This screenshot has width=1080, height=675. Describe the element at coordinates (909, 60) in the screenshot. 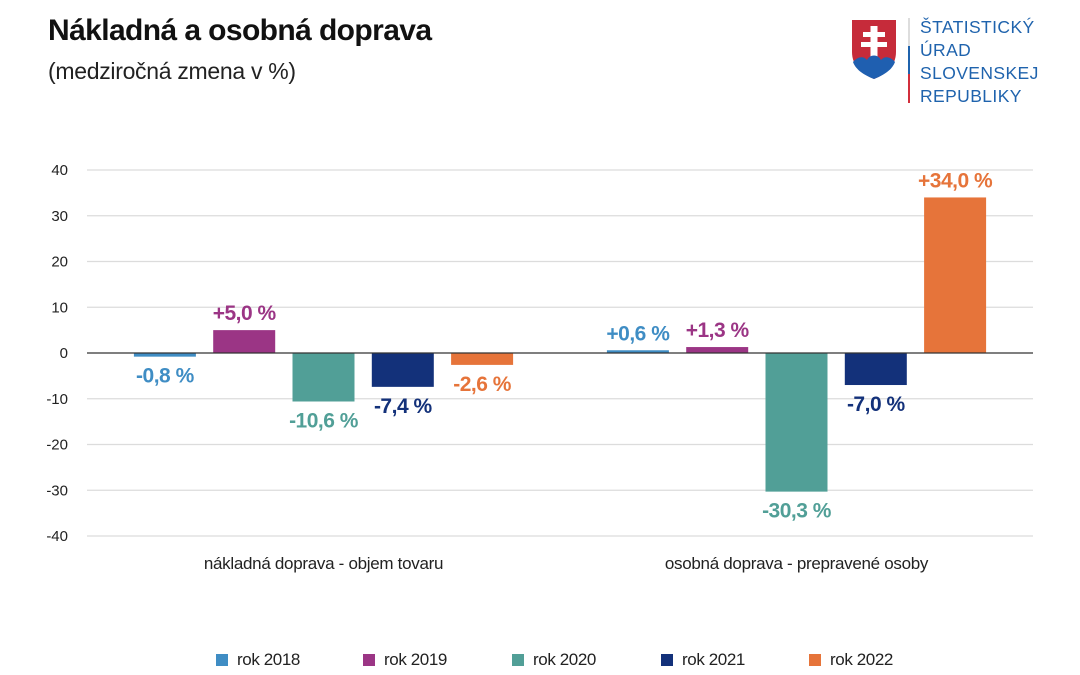

I see `logo-divider` at that location.